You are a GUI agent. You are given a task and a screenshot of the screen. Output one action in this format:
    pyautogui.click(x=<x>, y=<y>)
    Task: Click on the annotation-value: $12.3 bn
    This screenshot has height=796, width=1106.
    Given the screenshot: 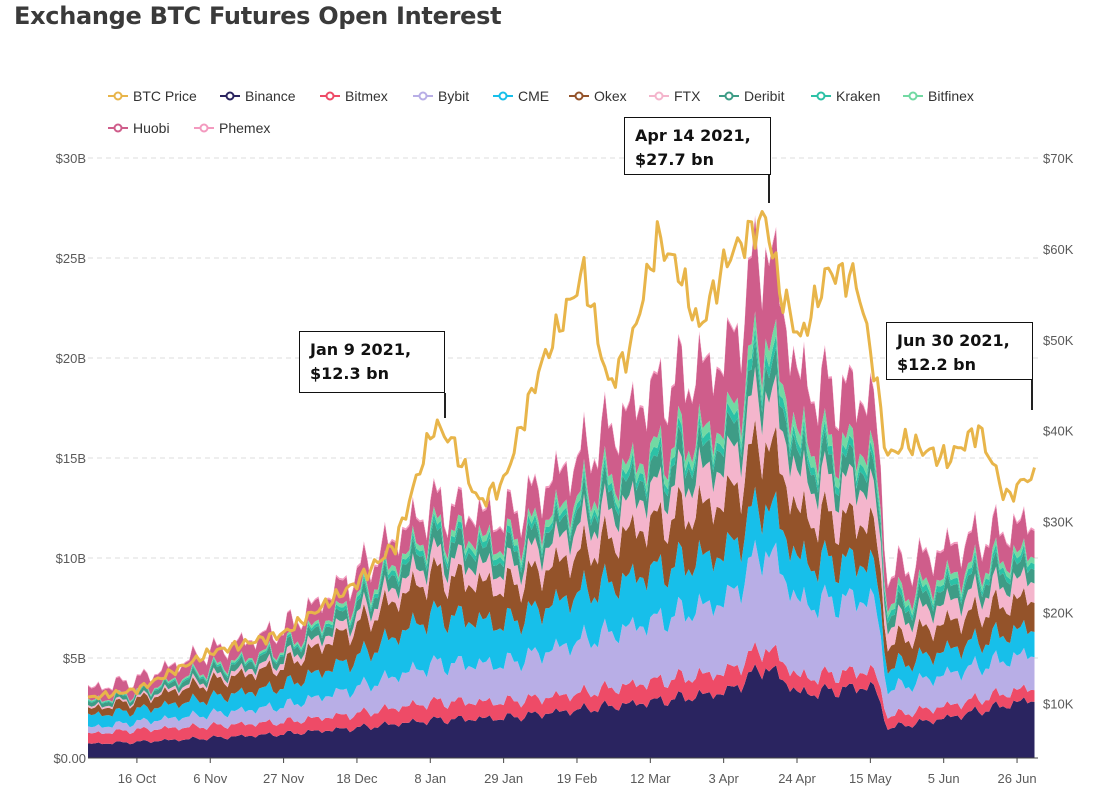 What is the action you would take?
    pyautogui.click(x=350, y=373)
    